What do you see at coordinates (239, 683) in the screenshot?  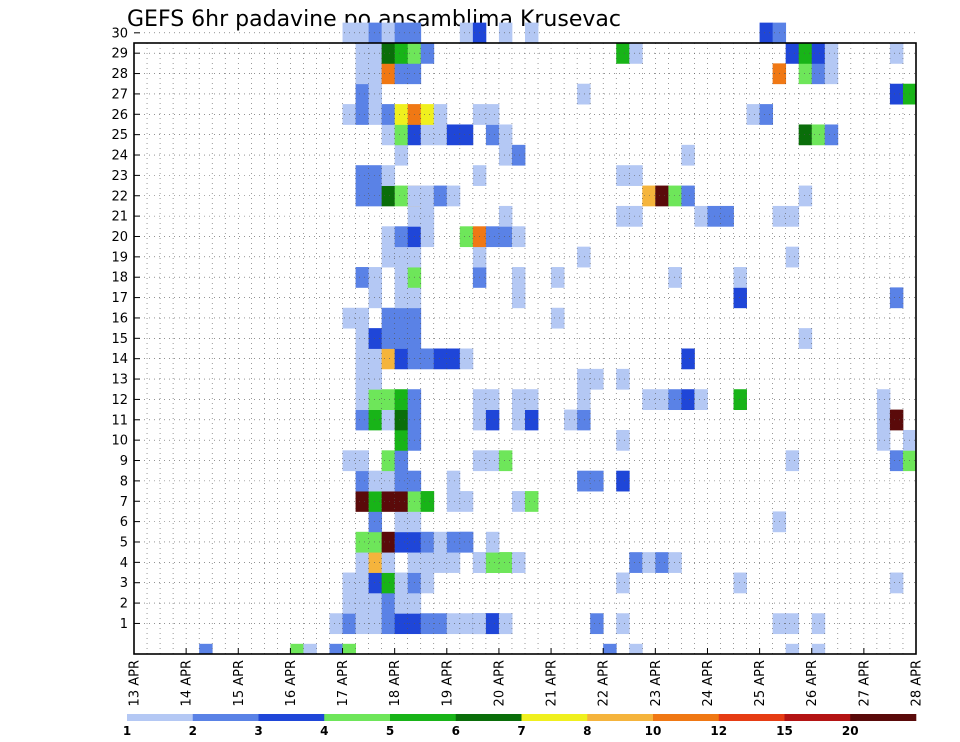 I see `x-tick-label: 15 APR` at bounding box center [239, 683].